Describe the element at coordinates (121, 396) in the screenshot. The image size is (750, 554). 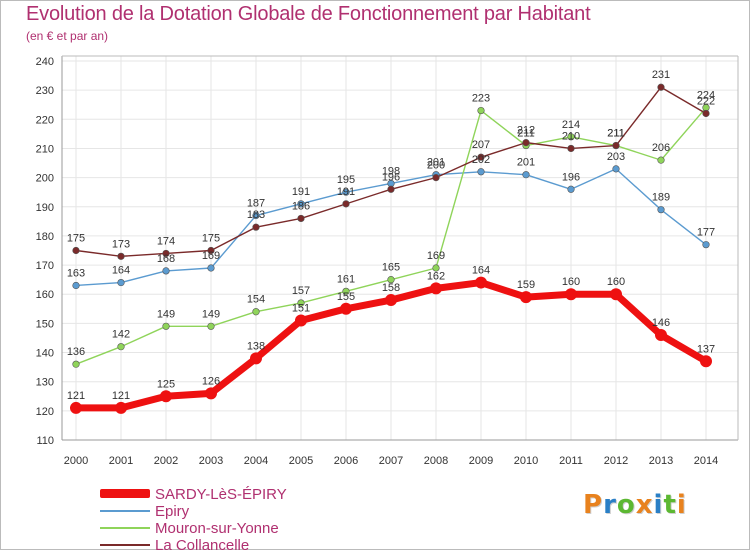
I see `data-label: 121` at that location.